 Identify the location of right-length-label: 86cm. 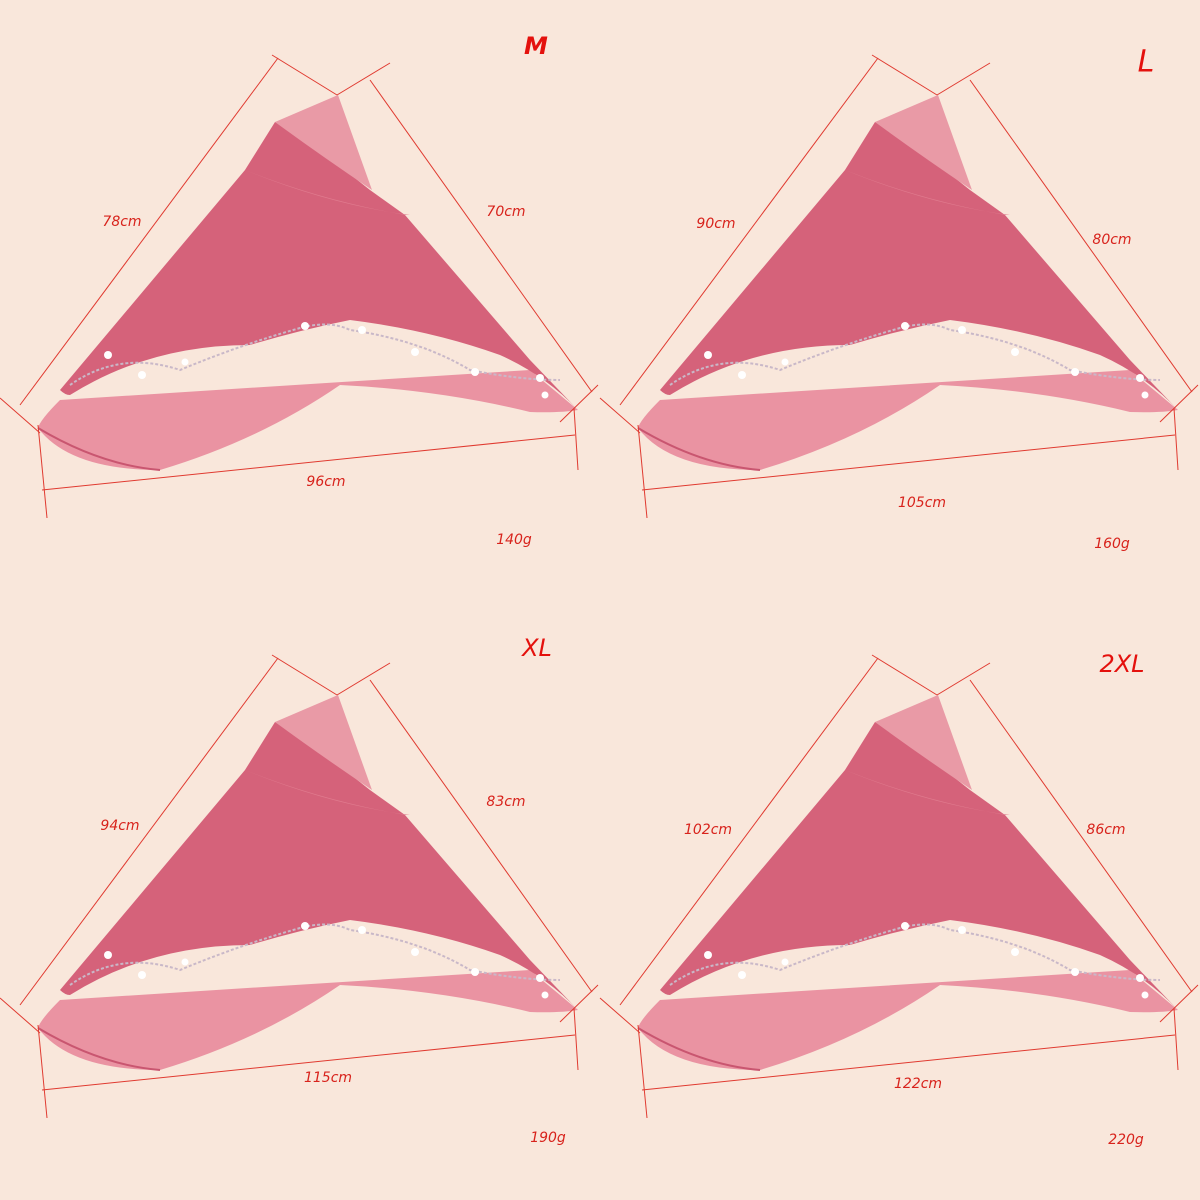
(1106, 830).